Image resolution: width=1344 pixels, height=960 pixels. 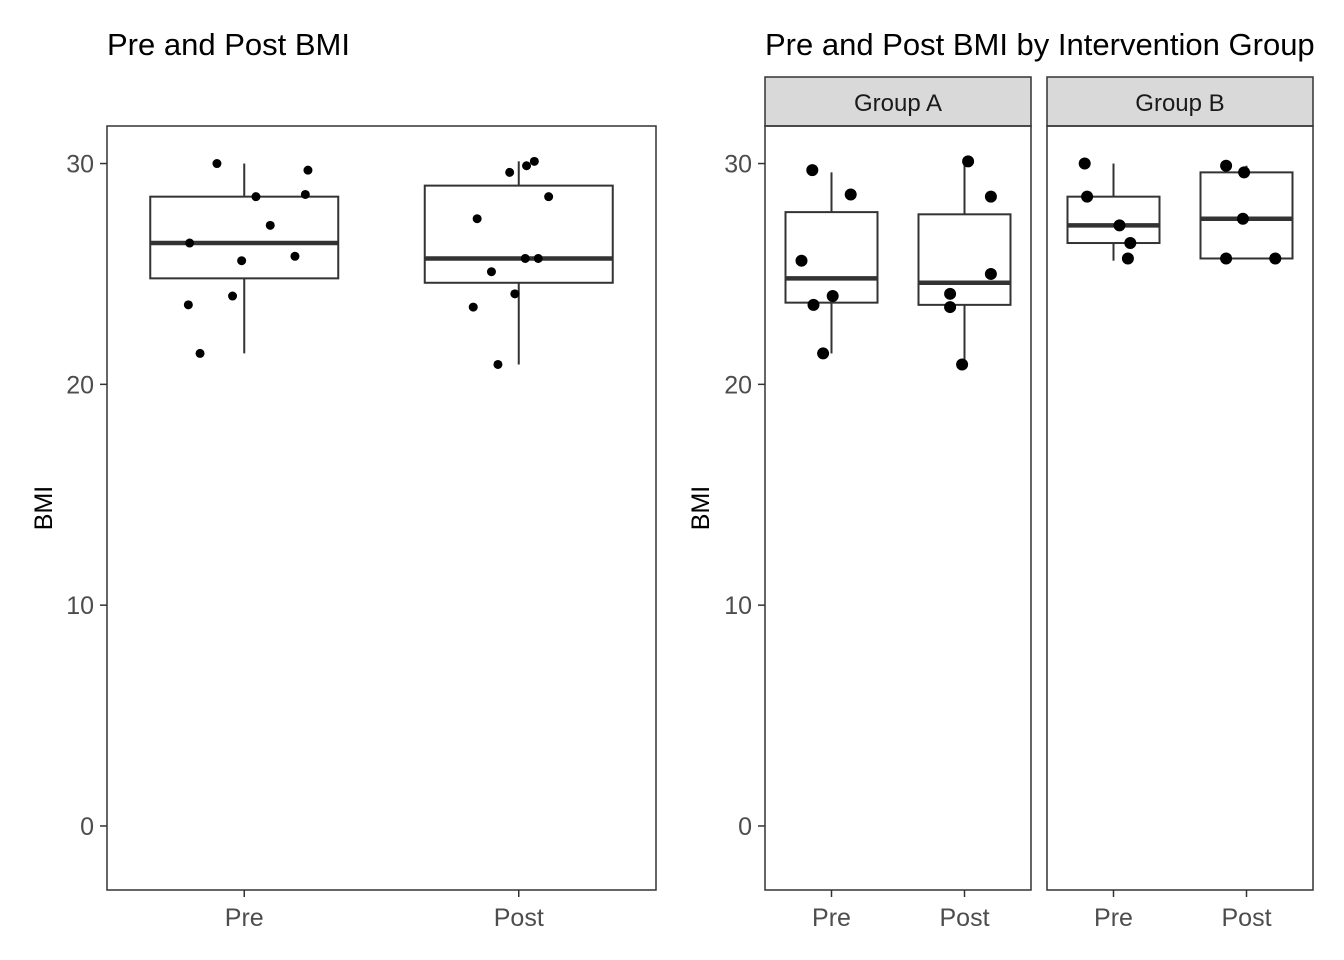 What do you see at coordinates (744, 496) in the screenshot?
I see `right-y-axis: 0 10 20 30` at bounding box center [744, 496].